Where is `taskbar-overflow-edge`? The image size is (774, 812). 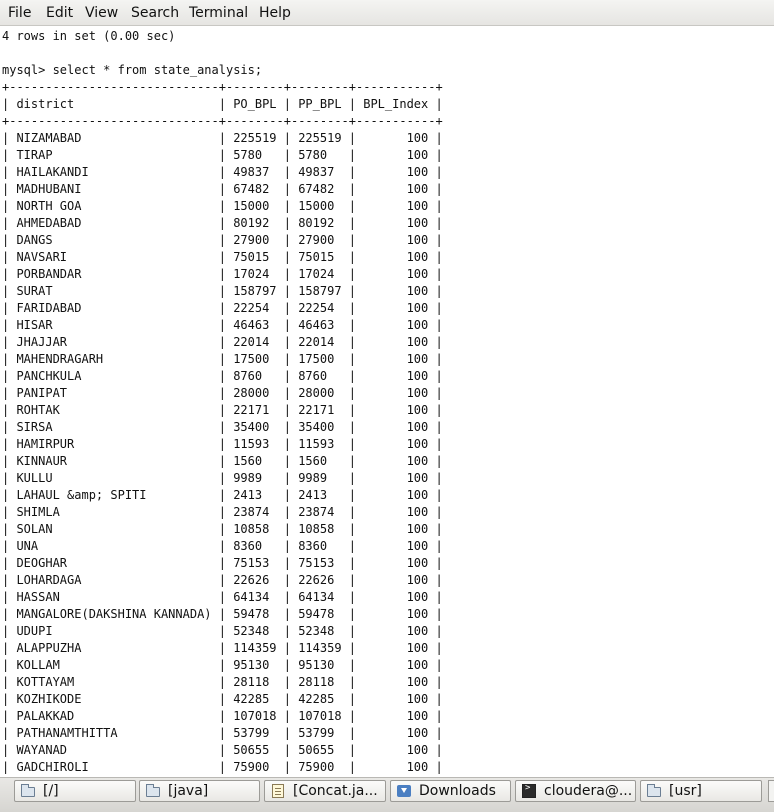
taskbar-overflow-edge is located at coordinates (771, 791).